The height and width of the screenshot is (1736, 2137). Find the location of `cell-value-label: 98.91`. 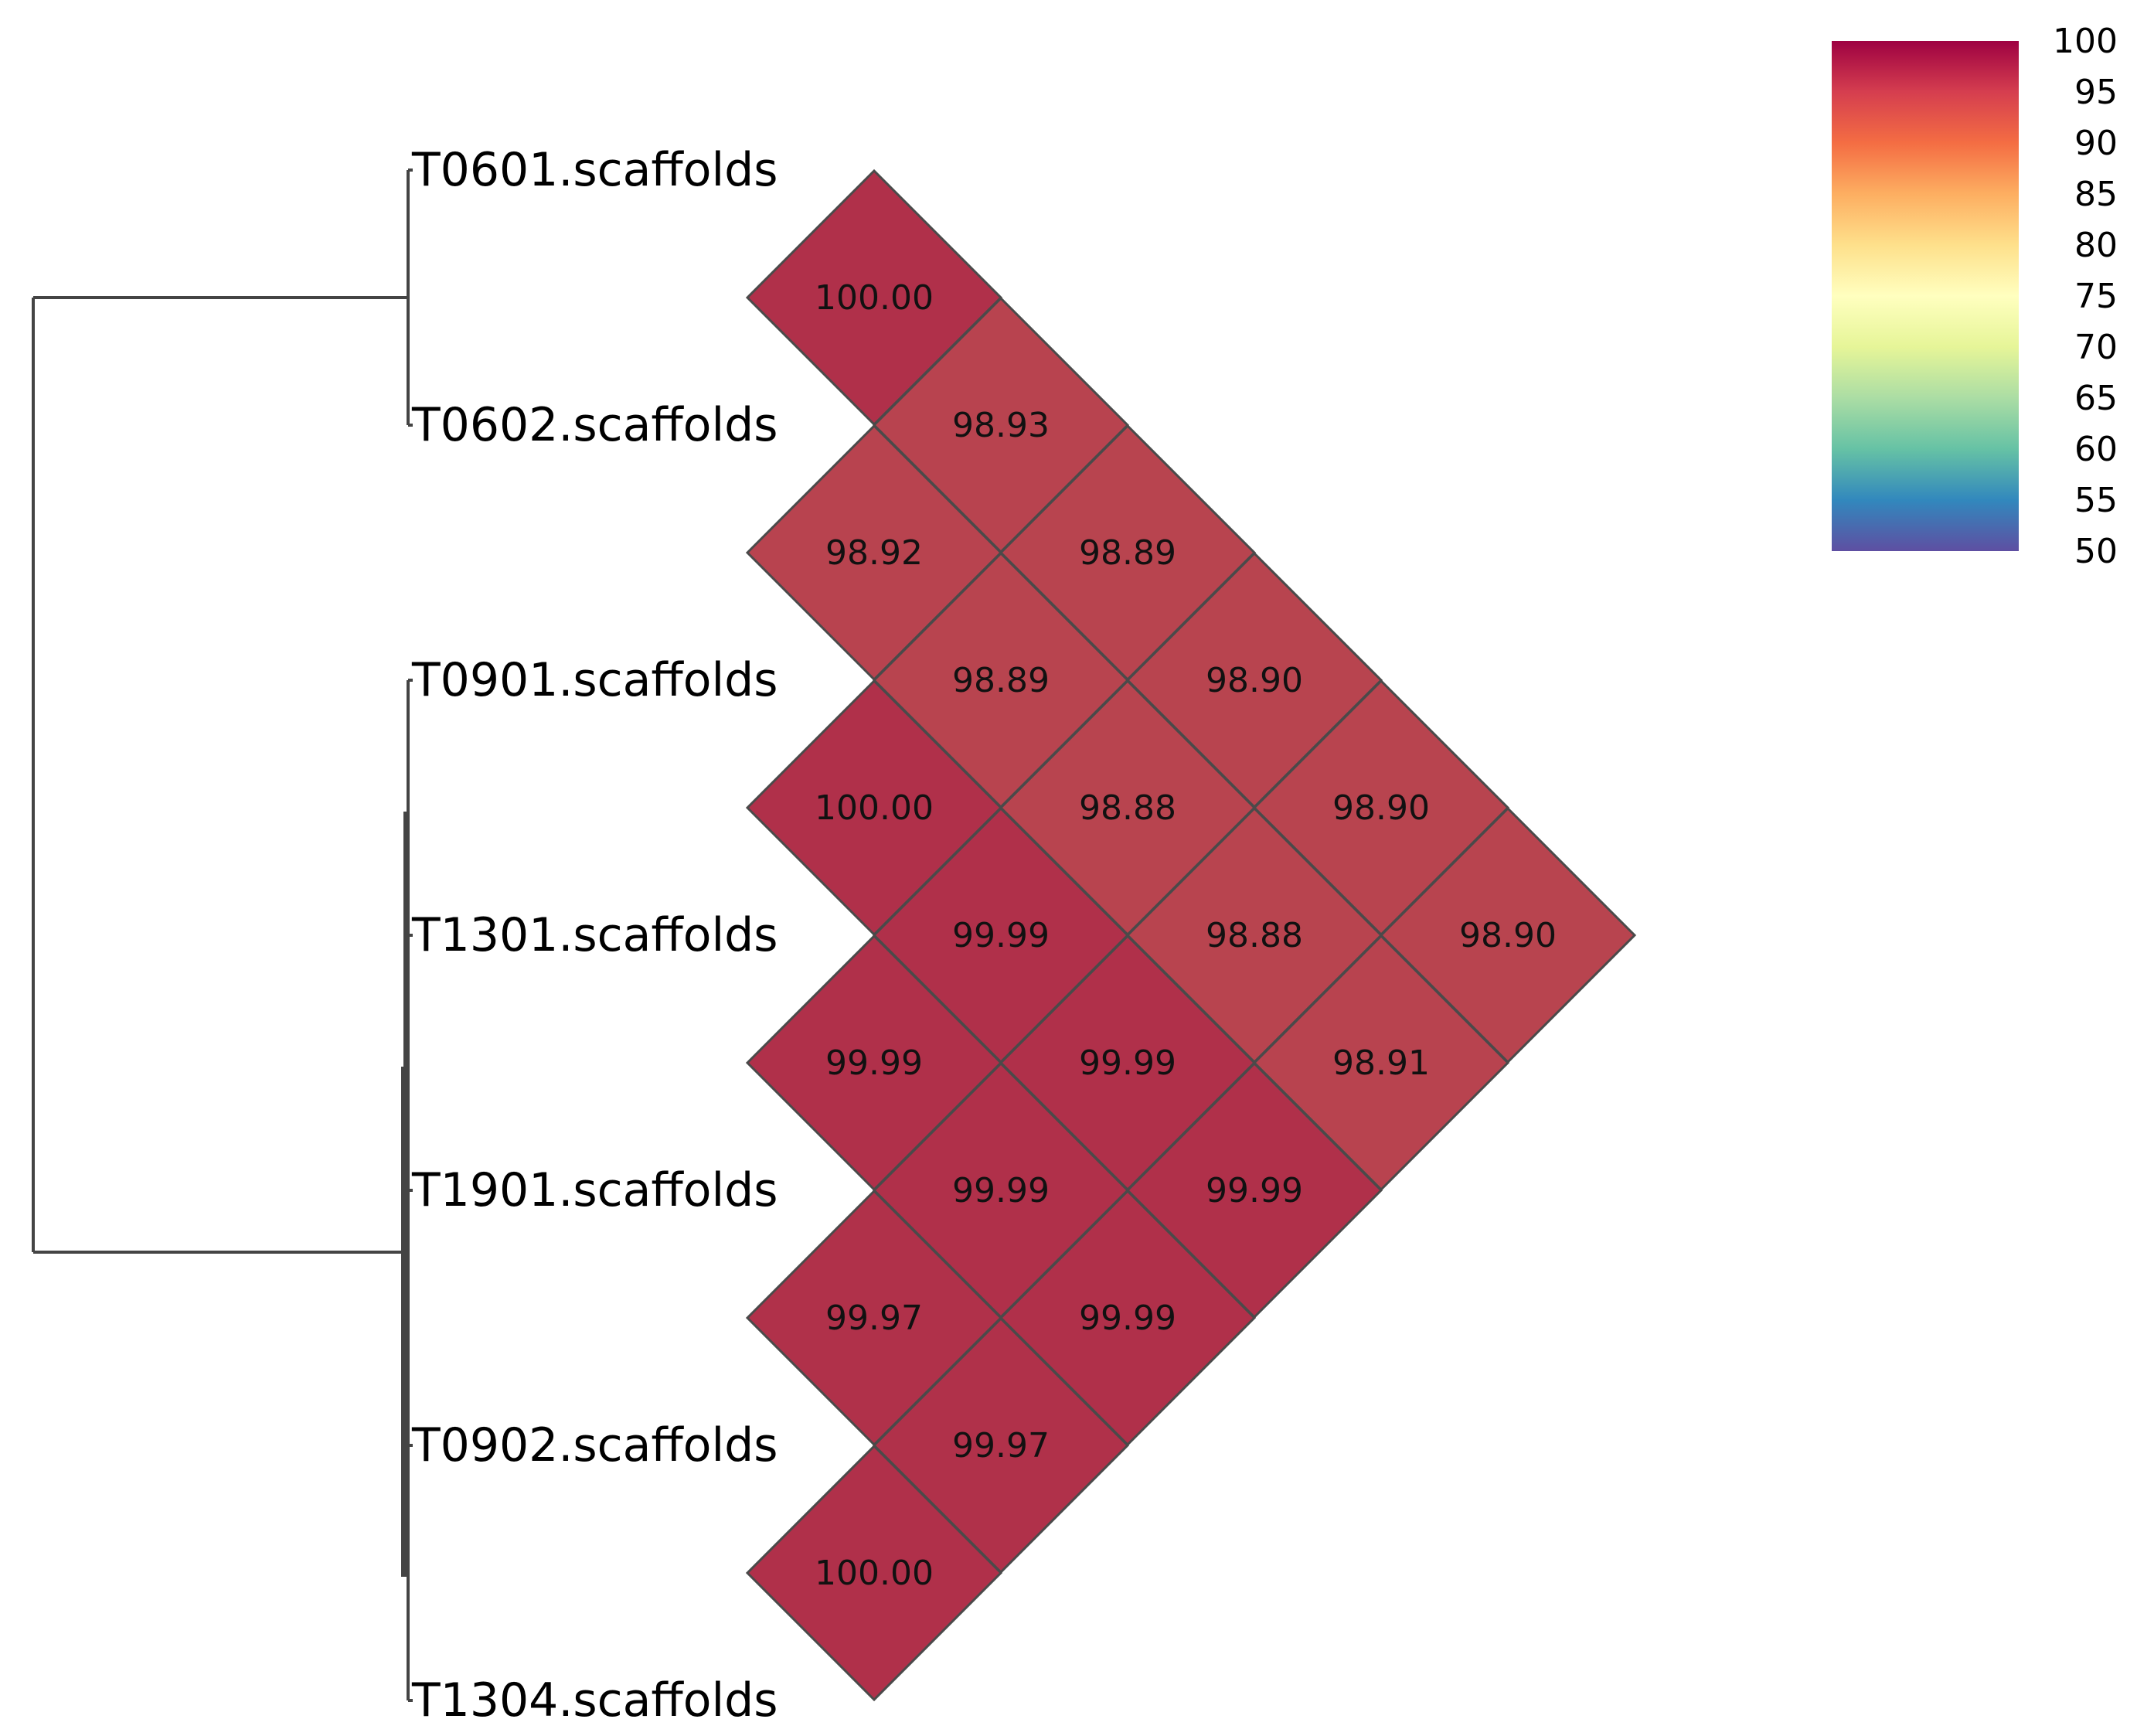

cell-value-label: 98.91 is located at coordinates (1381, 1063).